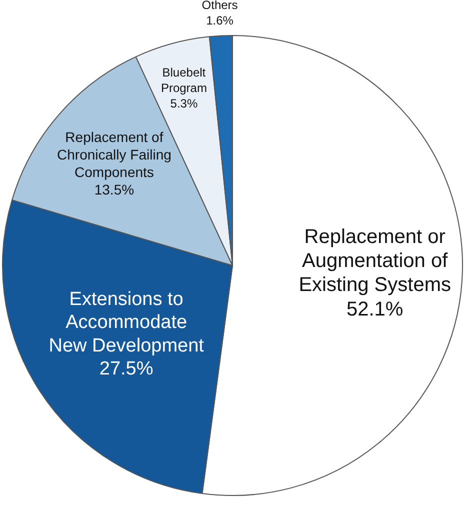 The image size is (464, 510). What do you see at coordinates (184, 103) in the screenshot?
I see `data-label: 5.3%` at bounding box center [184, 103].